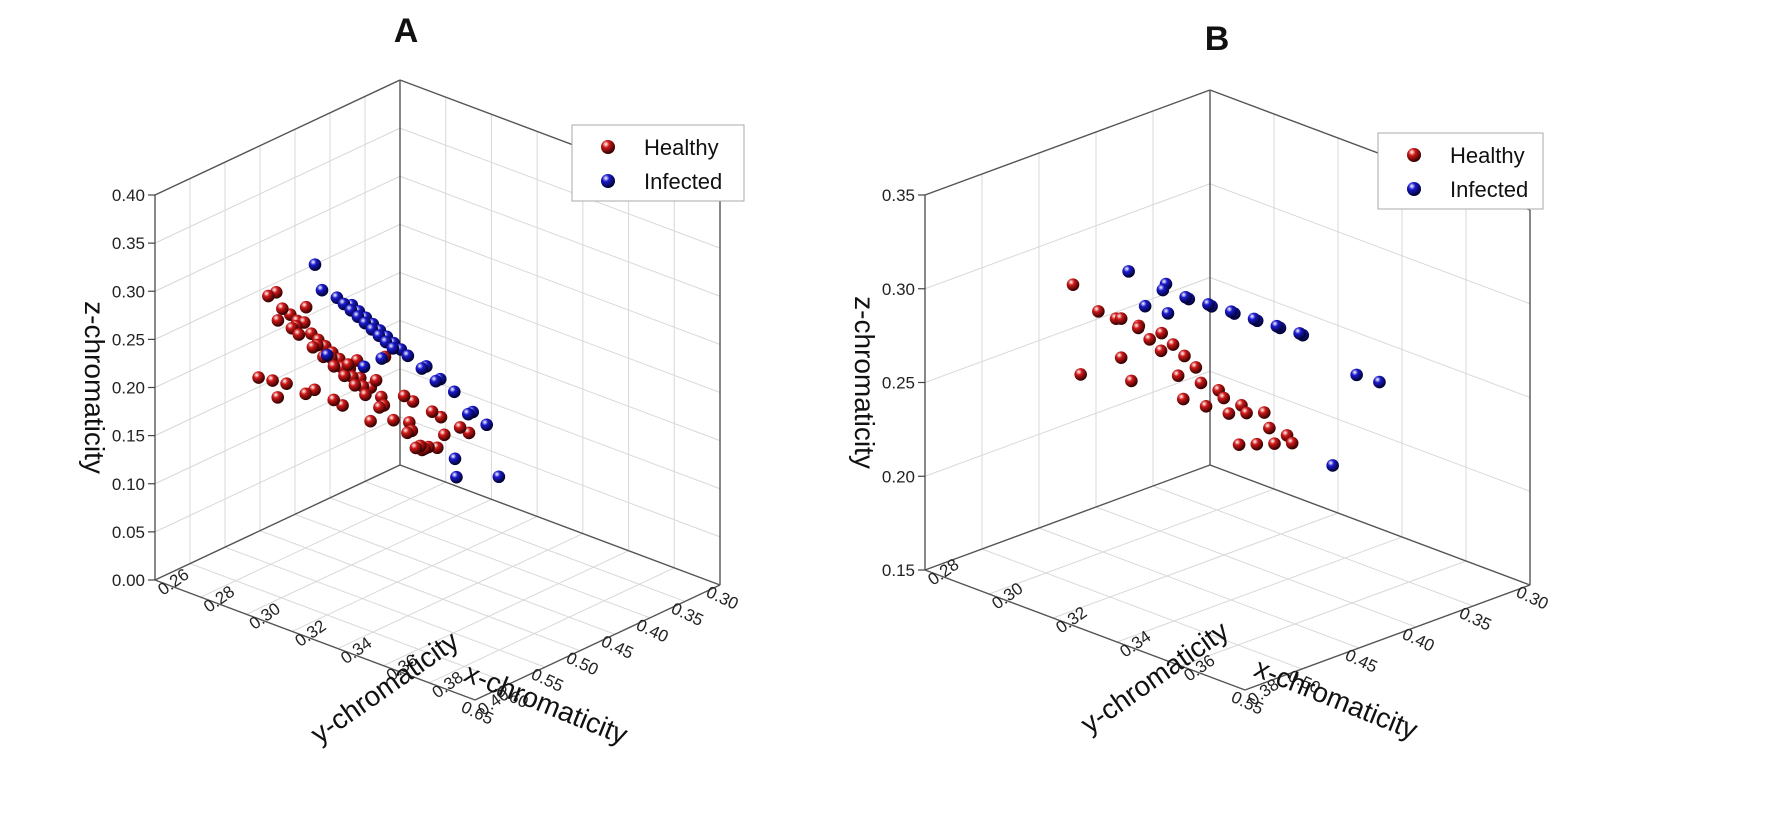 This screenshot has height=822, width=1775. Describe the element at coordinates (608, 147) in the screenshot. I see `legend-healthy-marker` at that location.